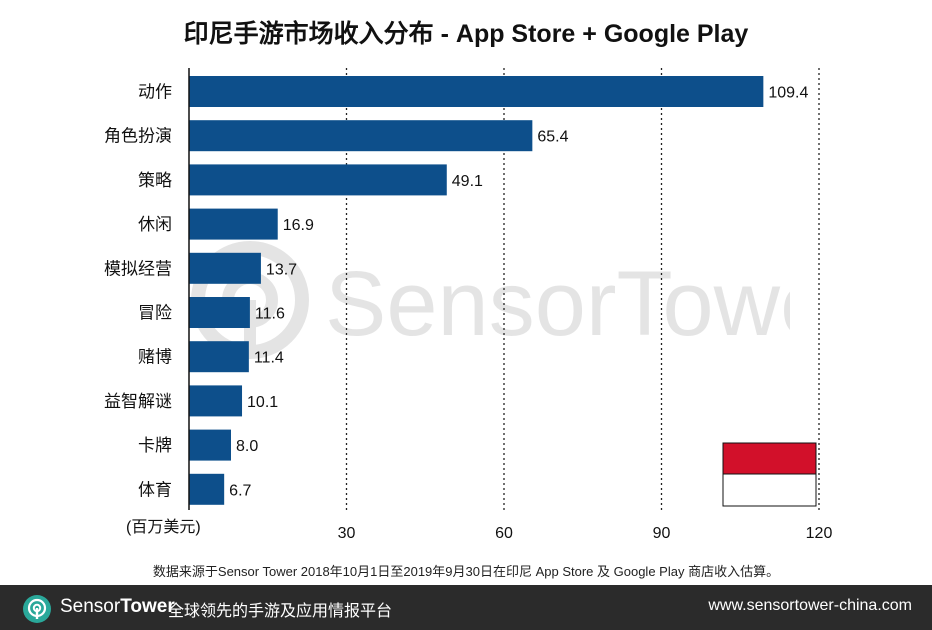 This screenshot has width=932, height=630. Describe the element at coordinates (280, 611) in the screenshot. I see `footer-slogan: 全球领先的手游及应用情报平台` at that location.